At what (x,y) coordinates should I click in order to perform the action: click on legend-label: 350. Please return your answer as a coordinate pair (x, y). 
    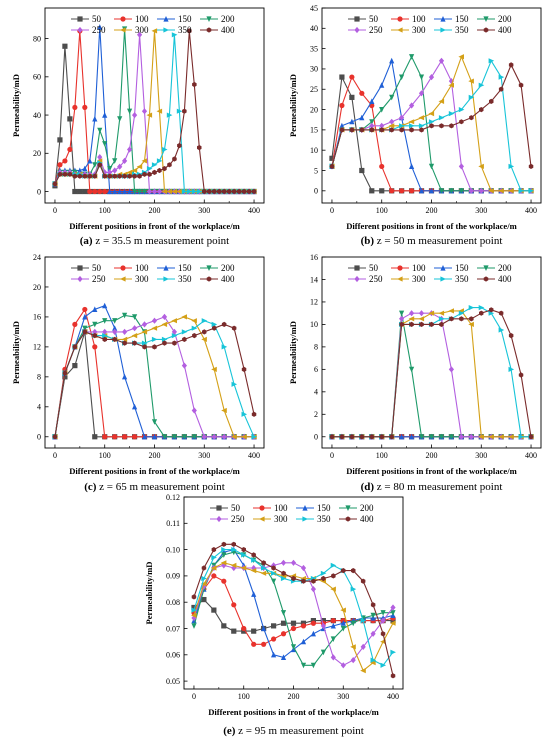
    Looking at the image, I should click on (462, 30).